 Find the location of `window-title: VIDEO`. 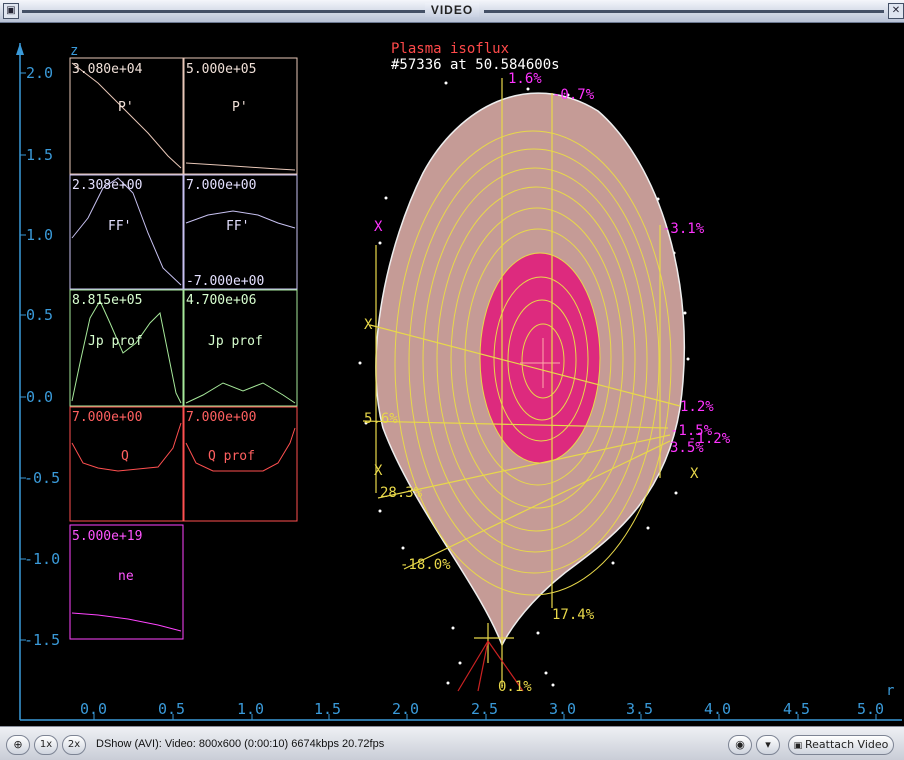

window-title: VIDEO is located at coordinates (452, 10).